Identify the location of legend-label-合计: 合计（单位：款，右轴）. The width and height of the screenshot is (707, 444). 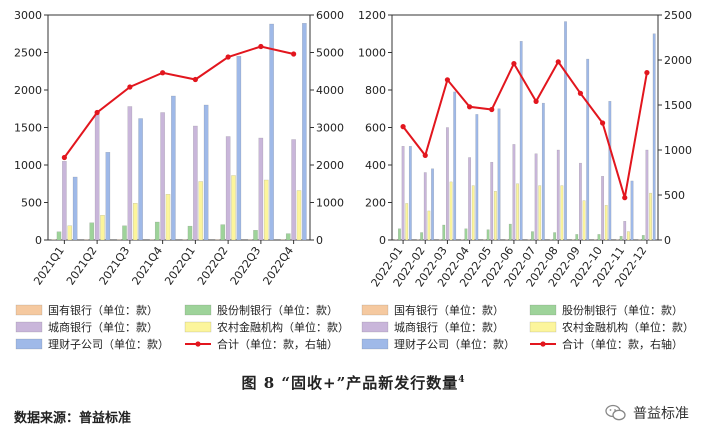
(622, 344).